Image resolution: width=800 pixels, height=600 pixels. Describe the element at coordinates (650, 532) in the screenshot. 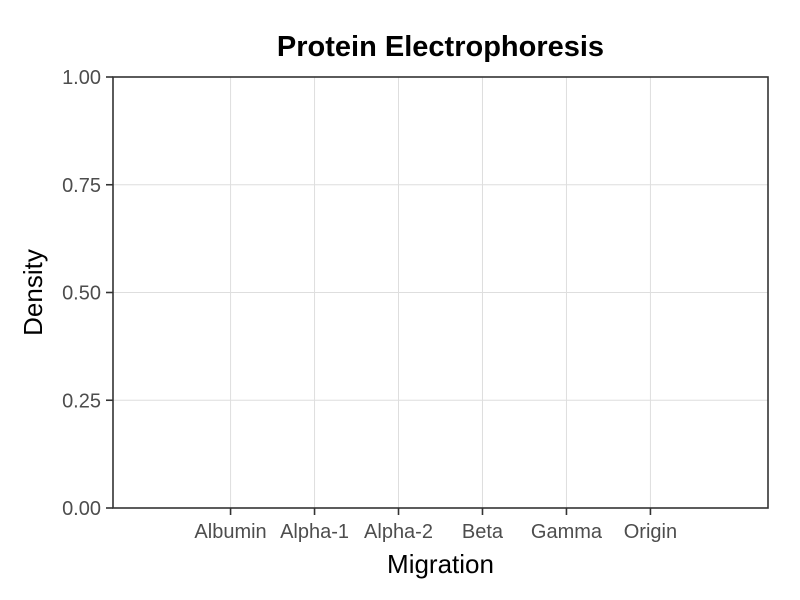

I see `x-tick-label: Origin` at that location.